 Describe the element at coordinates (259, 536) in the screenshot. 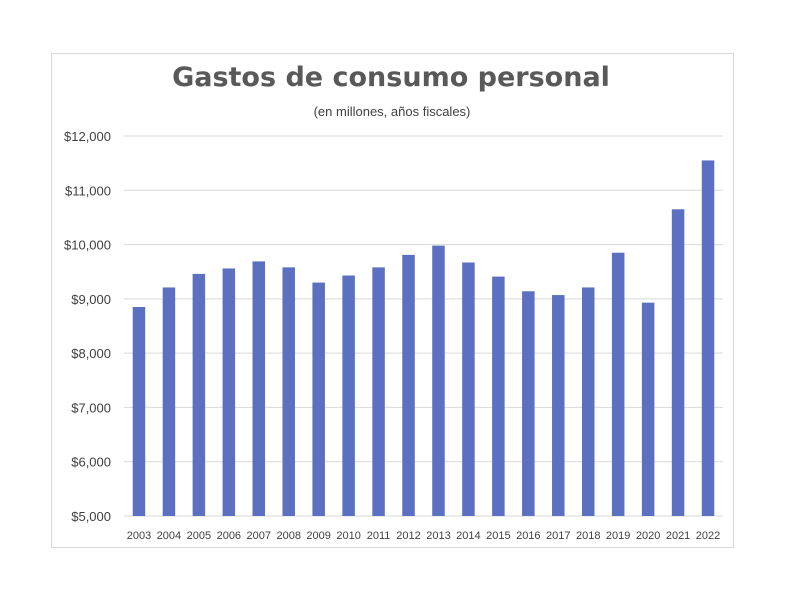

I see `x-tick-label: 2007` at that location.